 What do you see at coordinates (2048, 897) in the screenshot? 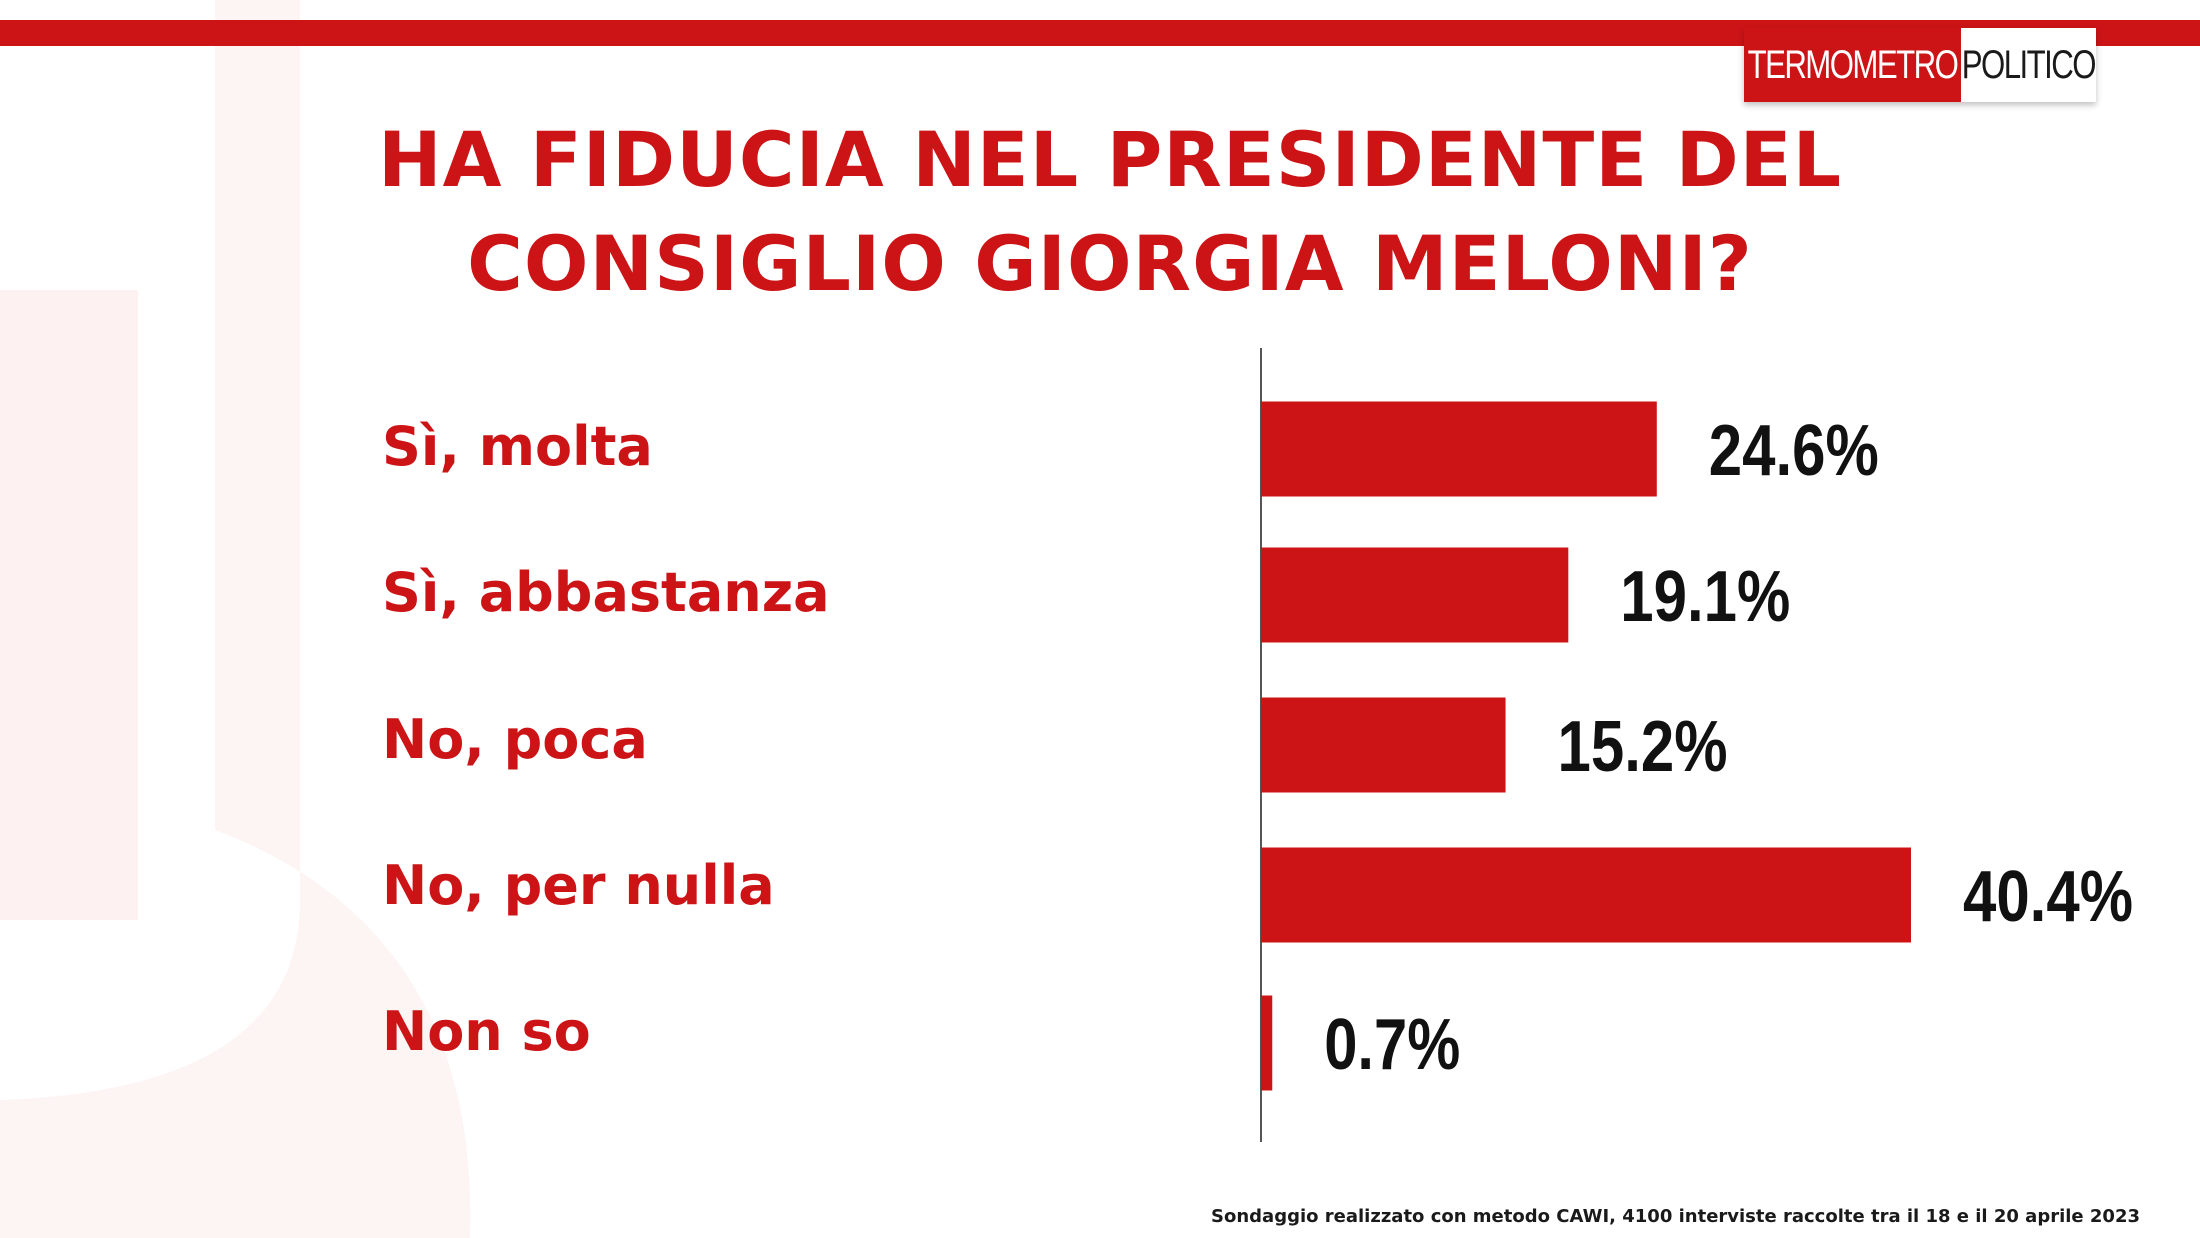
I see `bar-value-label: 40.4%` at bounding box center [2048, 897].